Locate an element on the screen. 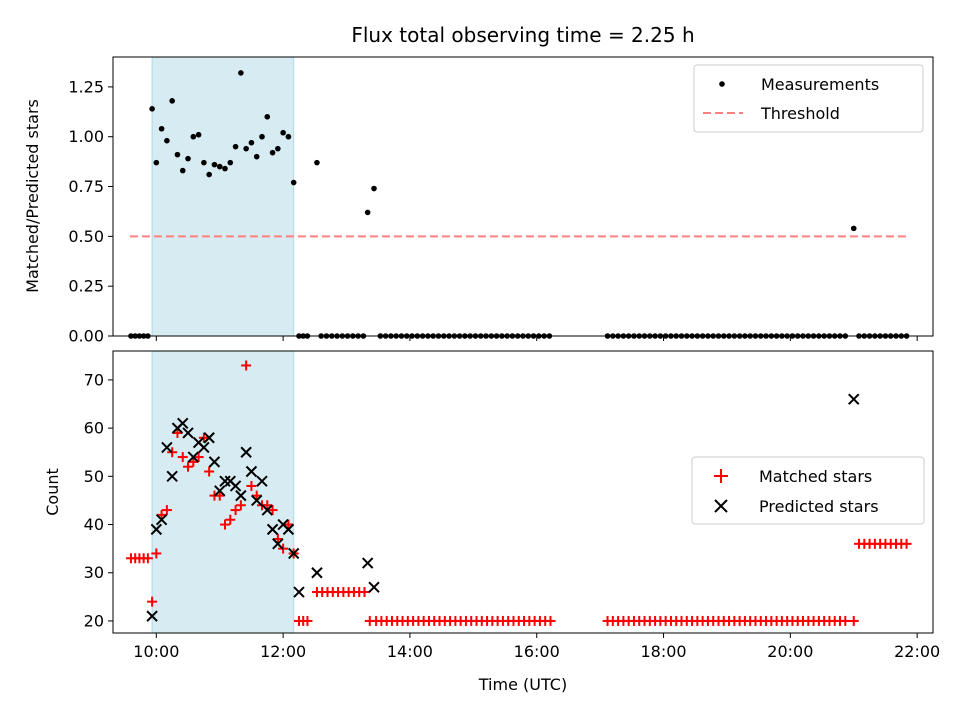 This screenshot has height=720, width=960. top-y-ticks: 0.00 0.25 0.50 0.75 1.00 1.25 is located at coordinates (90, 211).